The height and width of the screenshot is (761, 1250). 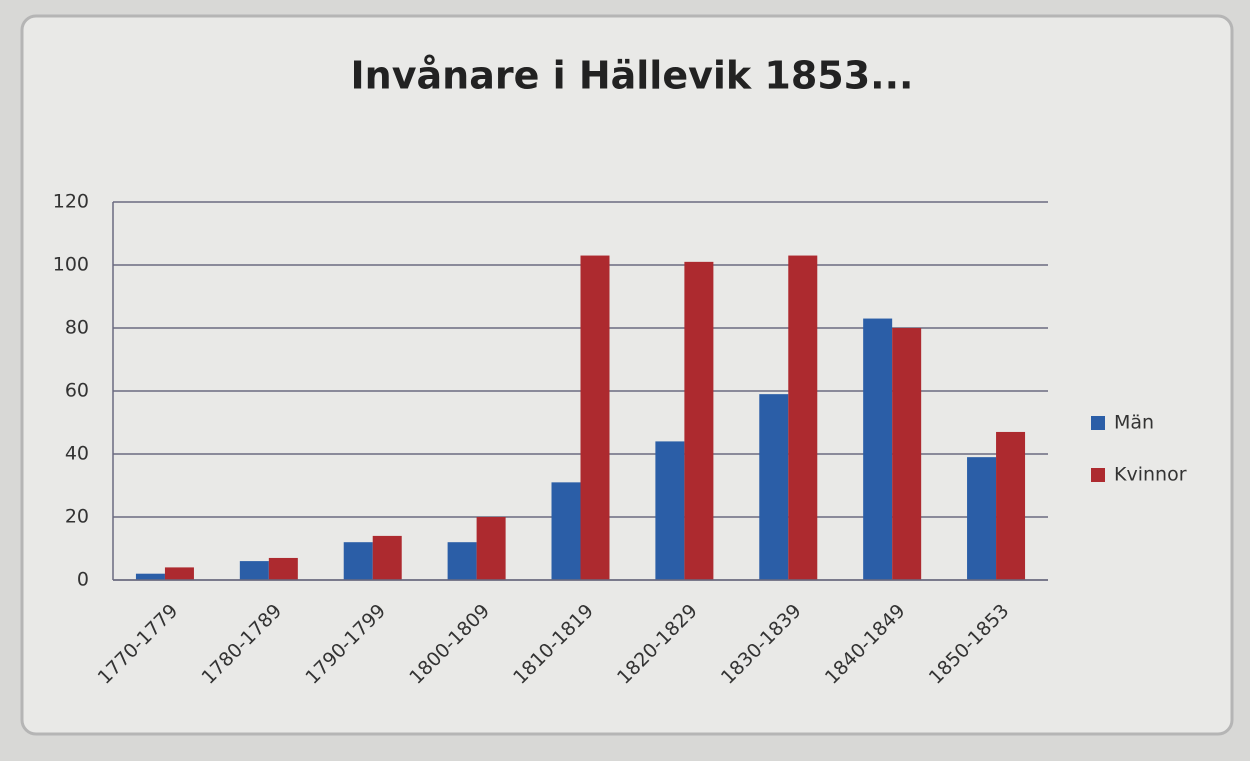 I want to click on legend-label: Män, so click(x=1134, y=423).